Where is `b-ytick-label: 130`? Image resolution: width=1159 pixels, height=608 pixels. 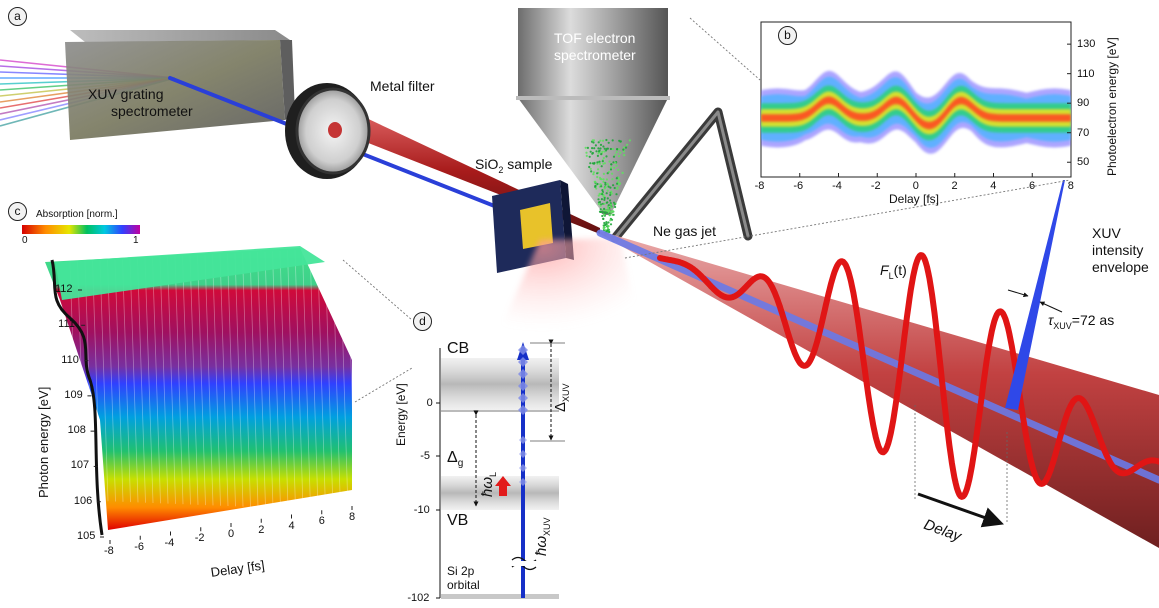
b-ytick-label: 130 is located at coordinates (1086, 44).